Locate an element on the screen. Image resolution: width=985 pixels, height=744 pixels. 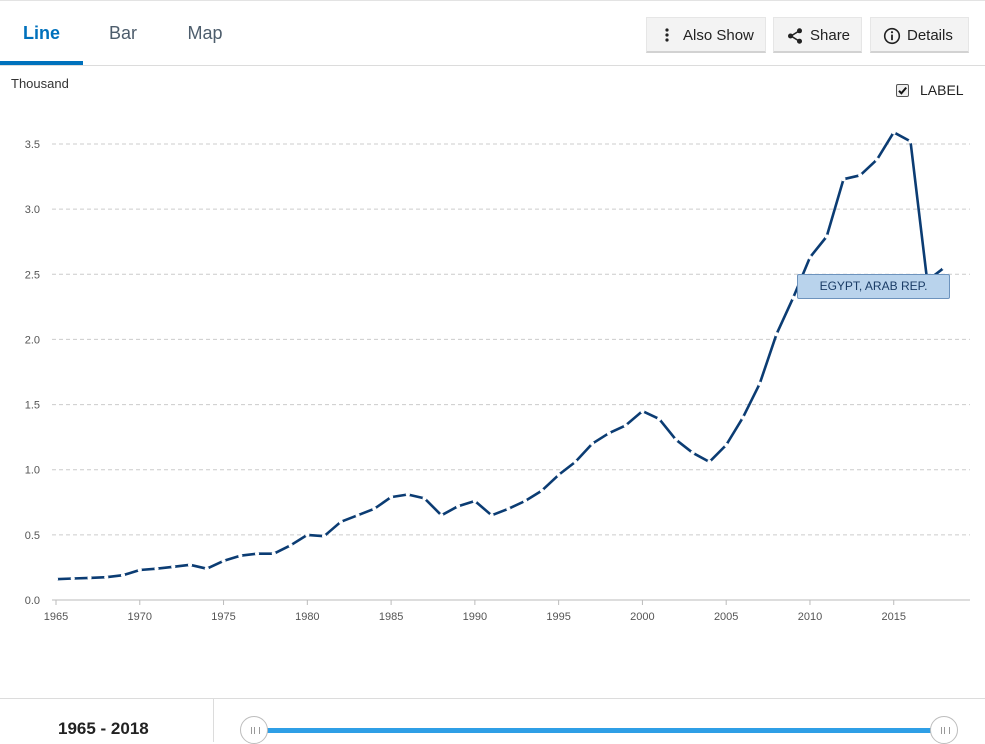
tab-bar: Bar is located at coordinates (122, 33).